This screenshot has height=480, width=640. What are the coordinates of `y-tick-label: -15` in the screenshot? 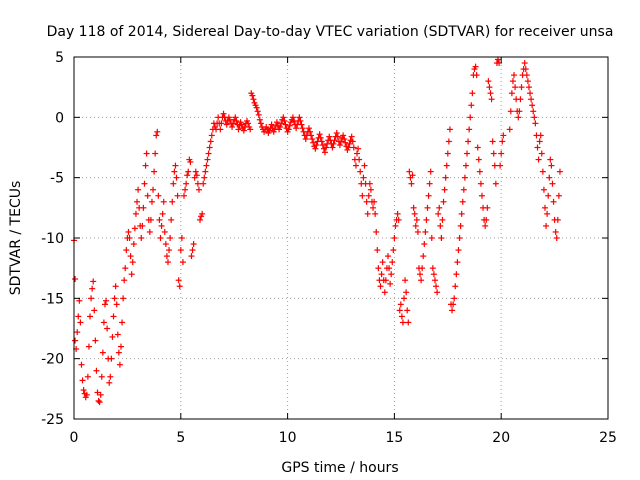 It's located at (52, 299).